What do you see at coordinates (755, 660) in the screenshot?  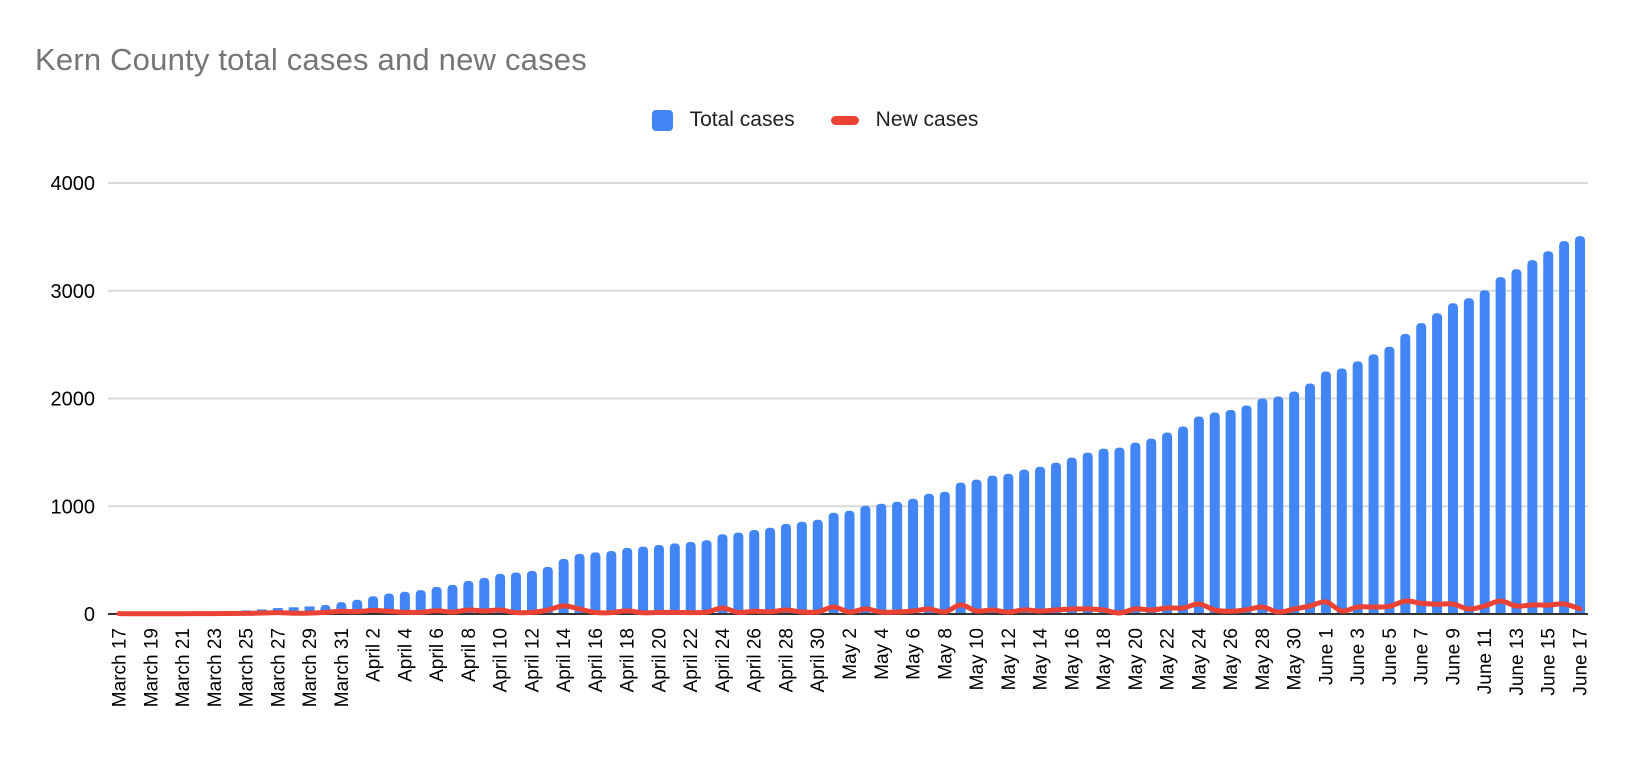 I see `x-tick-label: April 26` at bounding box center [755, 660].